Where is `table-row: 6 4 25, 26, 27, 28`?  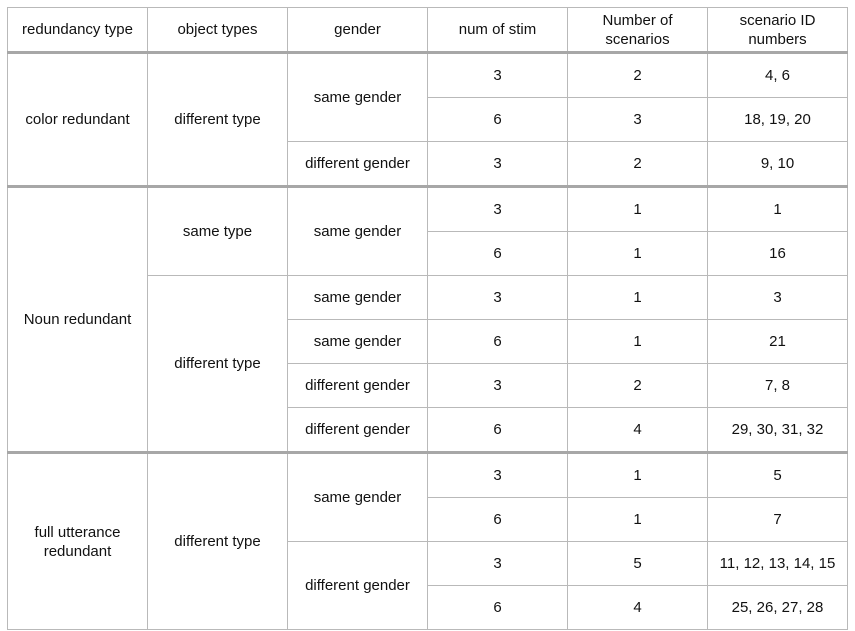
table-row: 6 4 25, 26, 27, 28 is located at coordinates (428, 607).